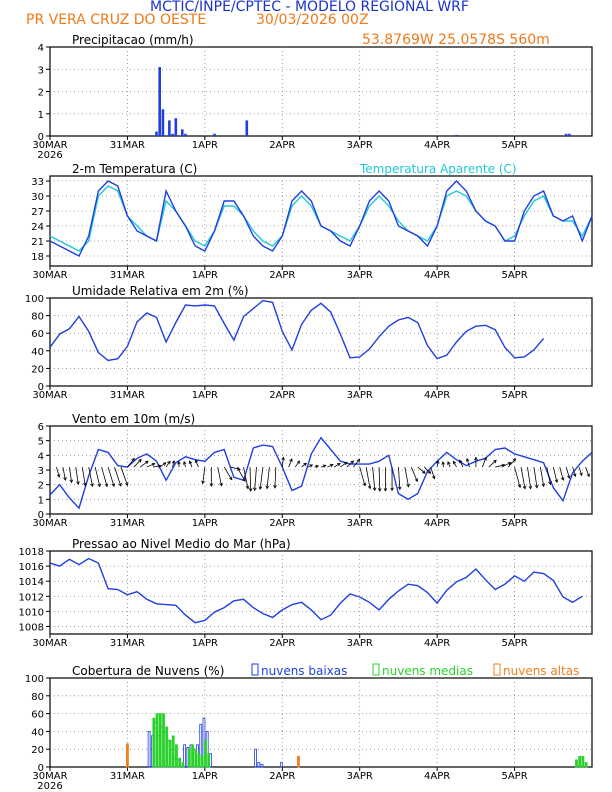 The height and width of the screenshot is (792, 612). I want to click on panel-title: Precipitacao (mm/h), so click(133, 40).